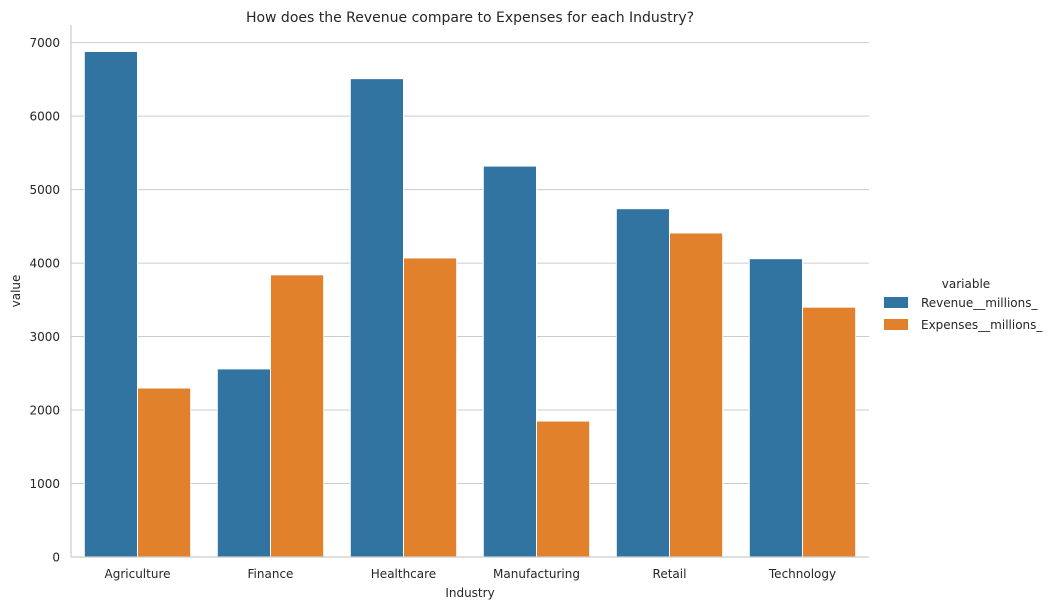  What do you see at coordinates (44, 411) in the screenshot?
I see `y-tick-label: 2000` at bounding box center [44, 411].